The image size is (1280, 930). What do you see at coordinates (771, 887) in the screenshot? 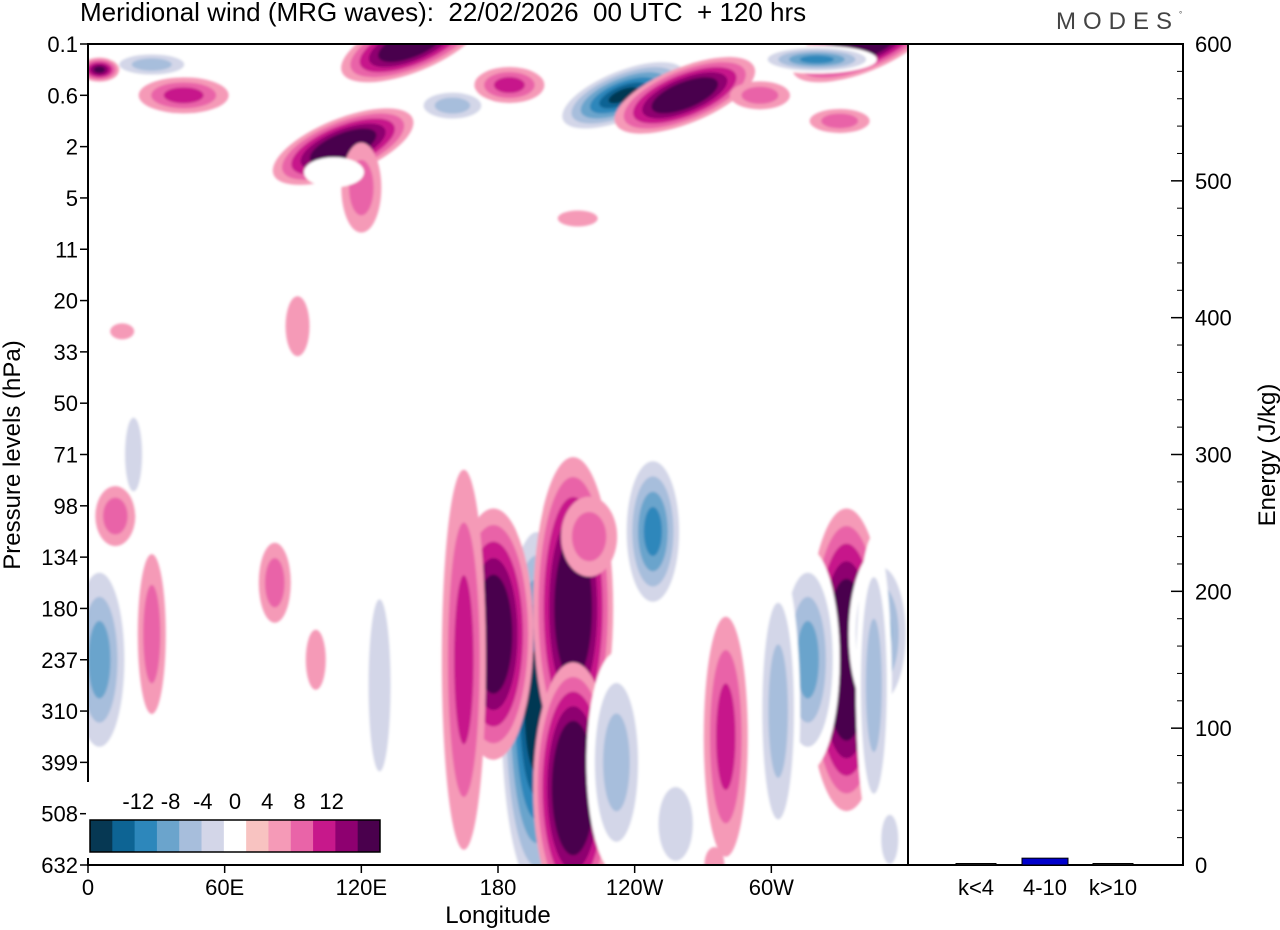
I see `x-tick-label: 60W` at bounding box center [771, 887].